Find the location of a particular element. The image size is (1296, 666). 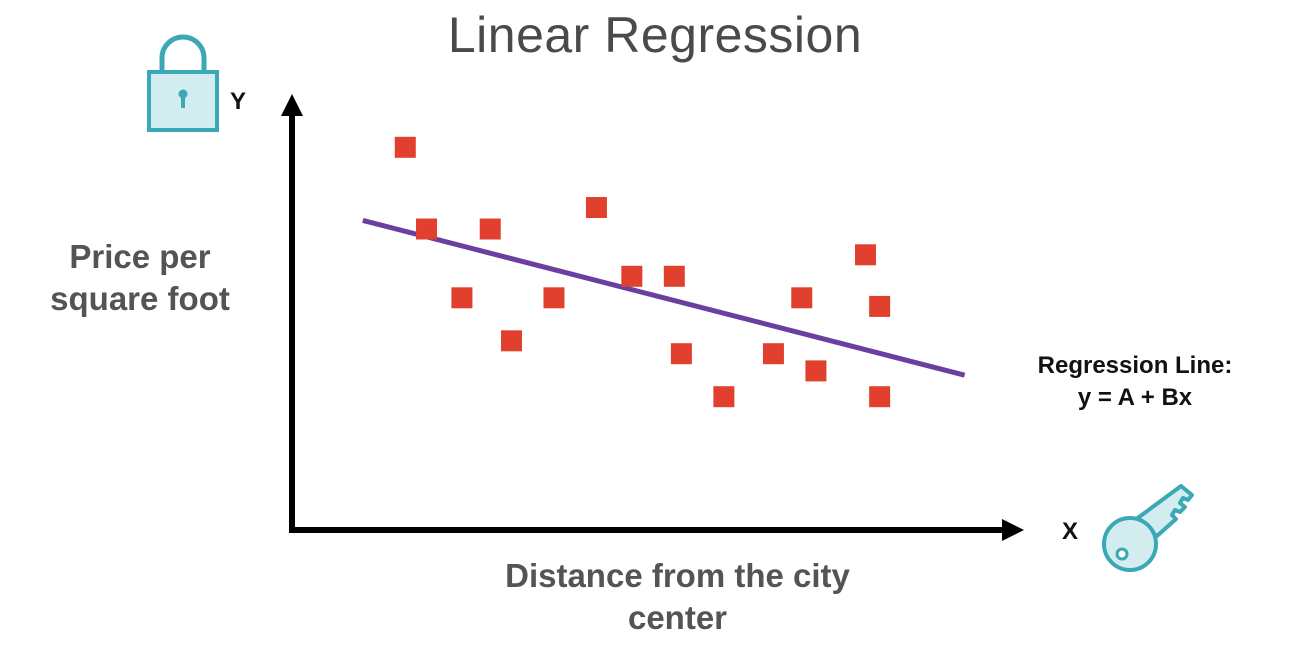

regression-label-title: Regression Line: is located at coordinates (1135, 365).